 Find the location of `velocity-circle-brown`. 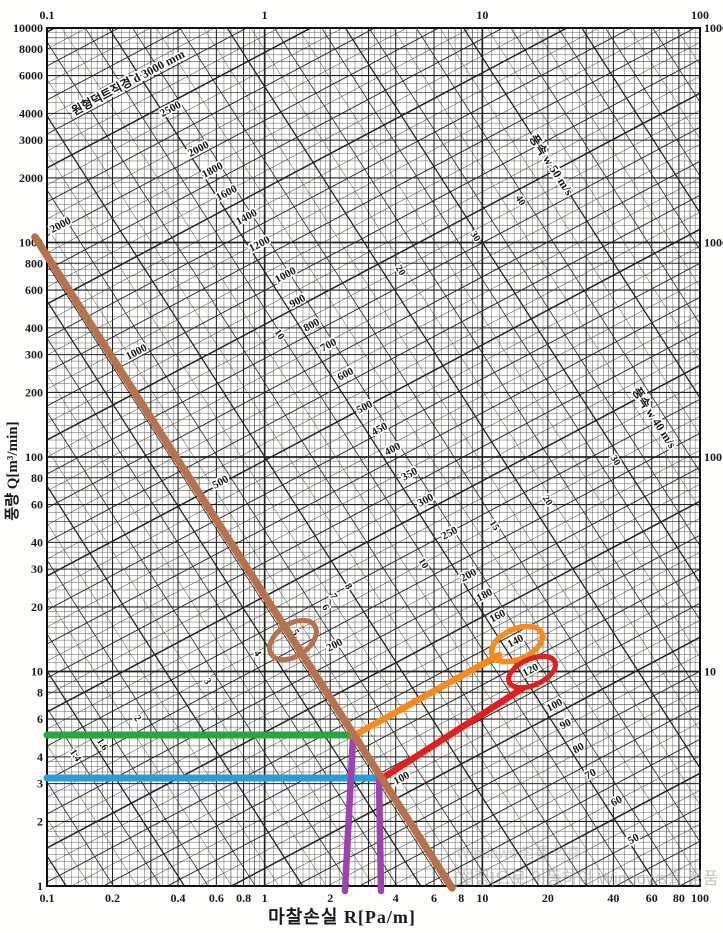

velocity-circle-brown is located at coordinates (293, 640).